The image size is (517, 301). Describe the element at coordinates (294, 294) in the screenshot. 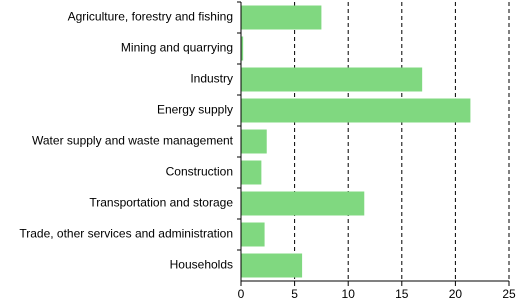

I see `x-tick-label: 5` at that location.